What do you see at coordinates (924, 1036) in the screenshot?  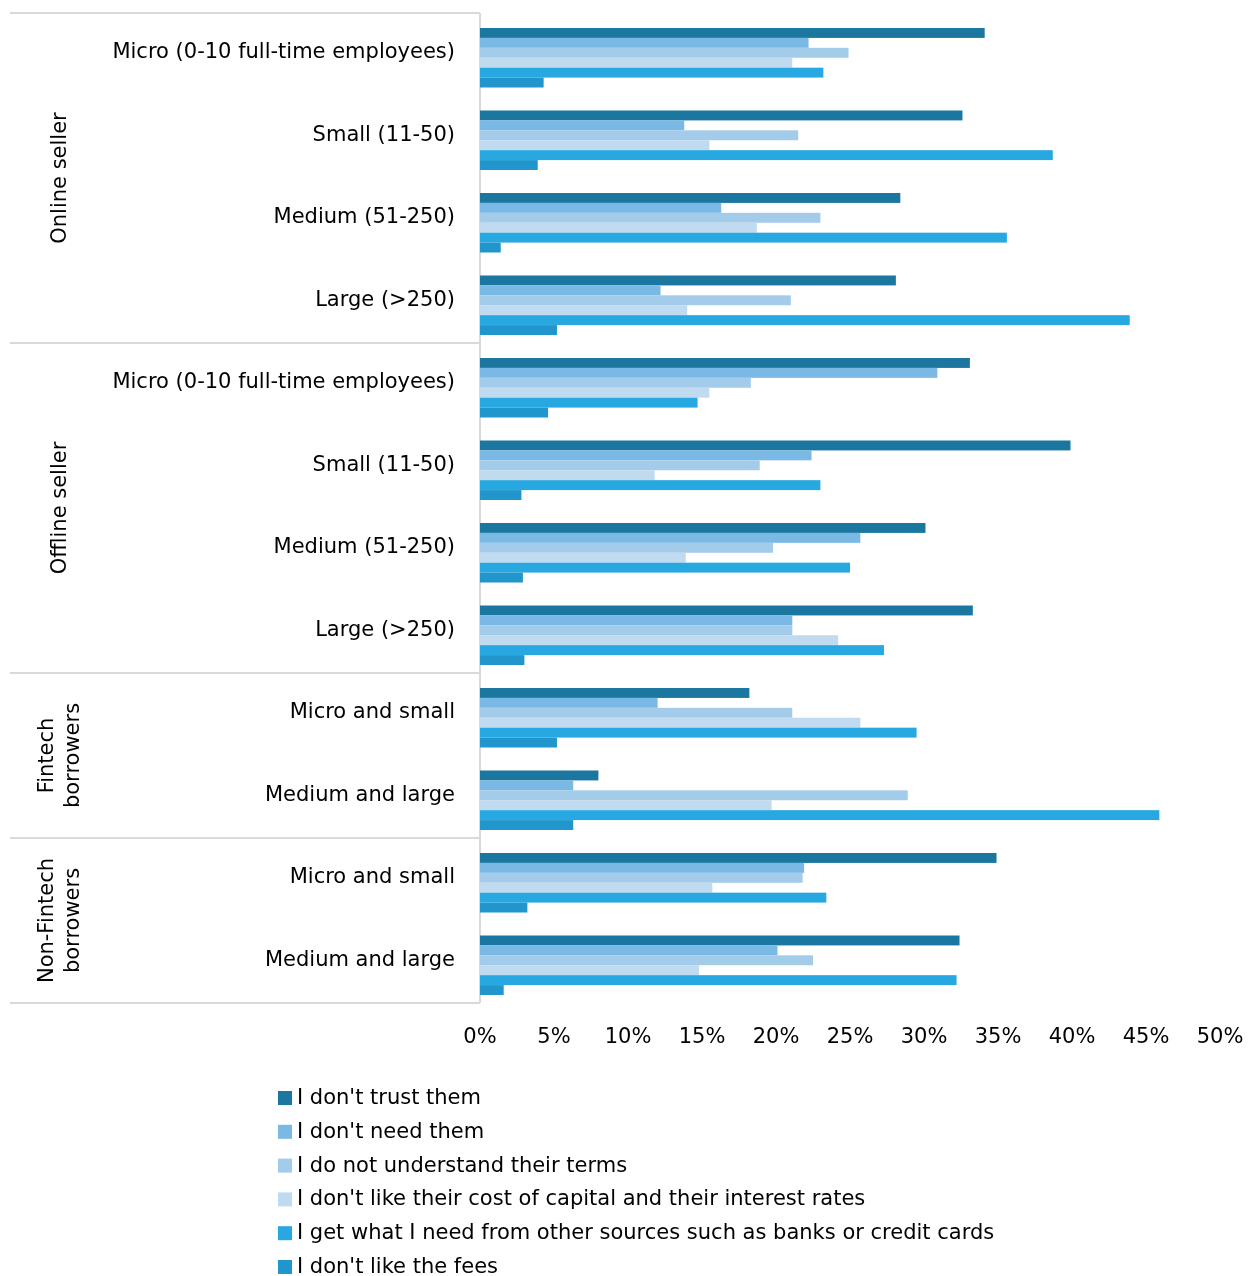 I see `x-tick-label: 30%` at bounding box center [924, 1036].